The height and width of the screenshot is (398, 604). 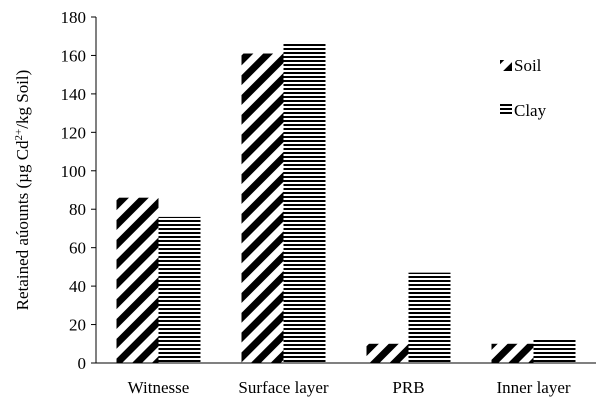 I want to click on bar-clay-witnesse, so click(x=179, y=289).